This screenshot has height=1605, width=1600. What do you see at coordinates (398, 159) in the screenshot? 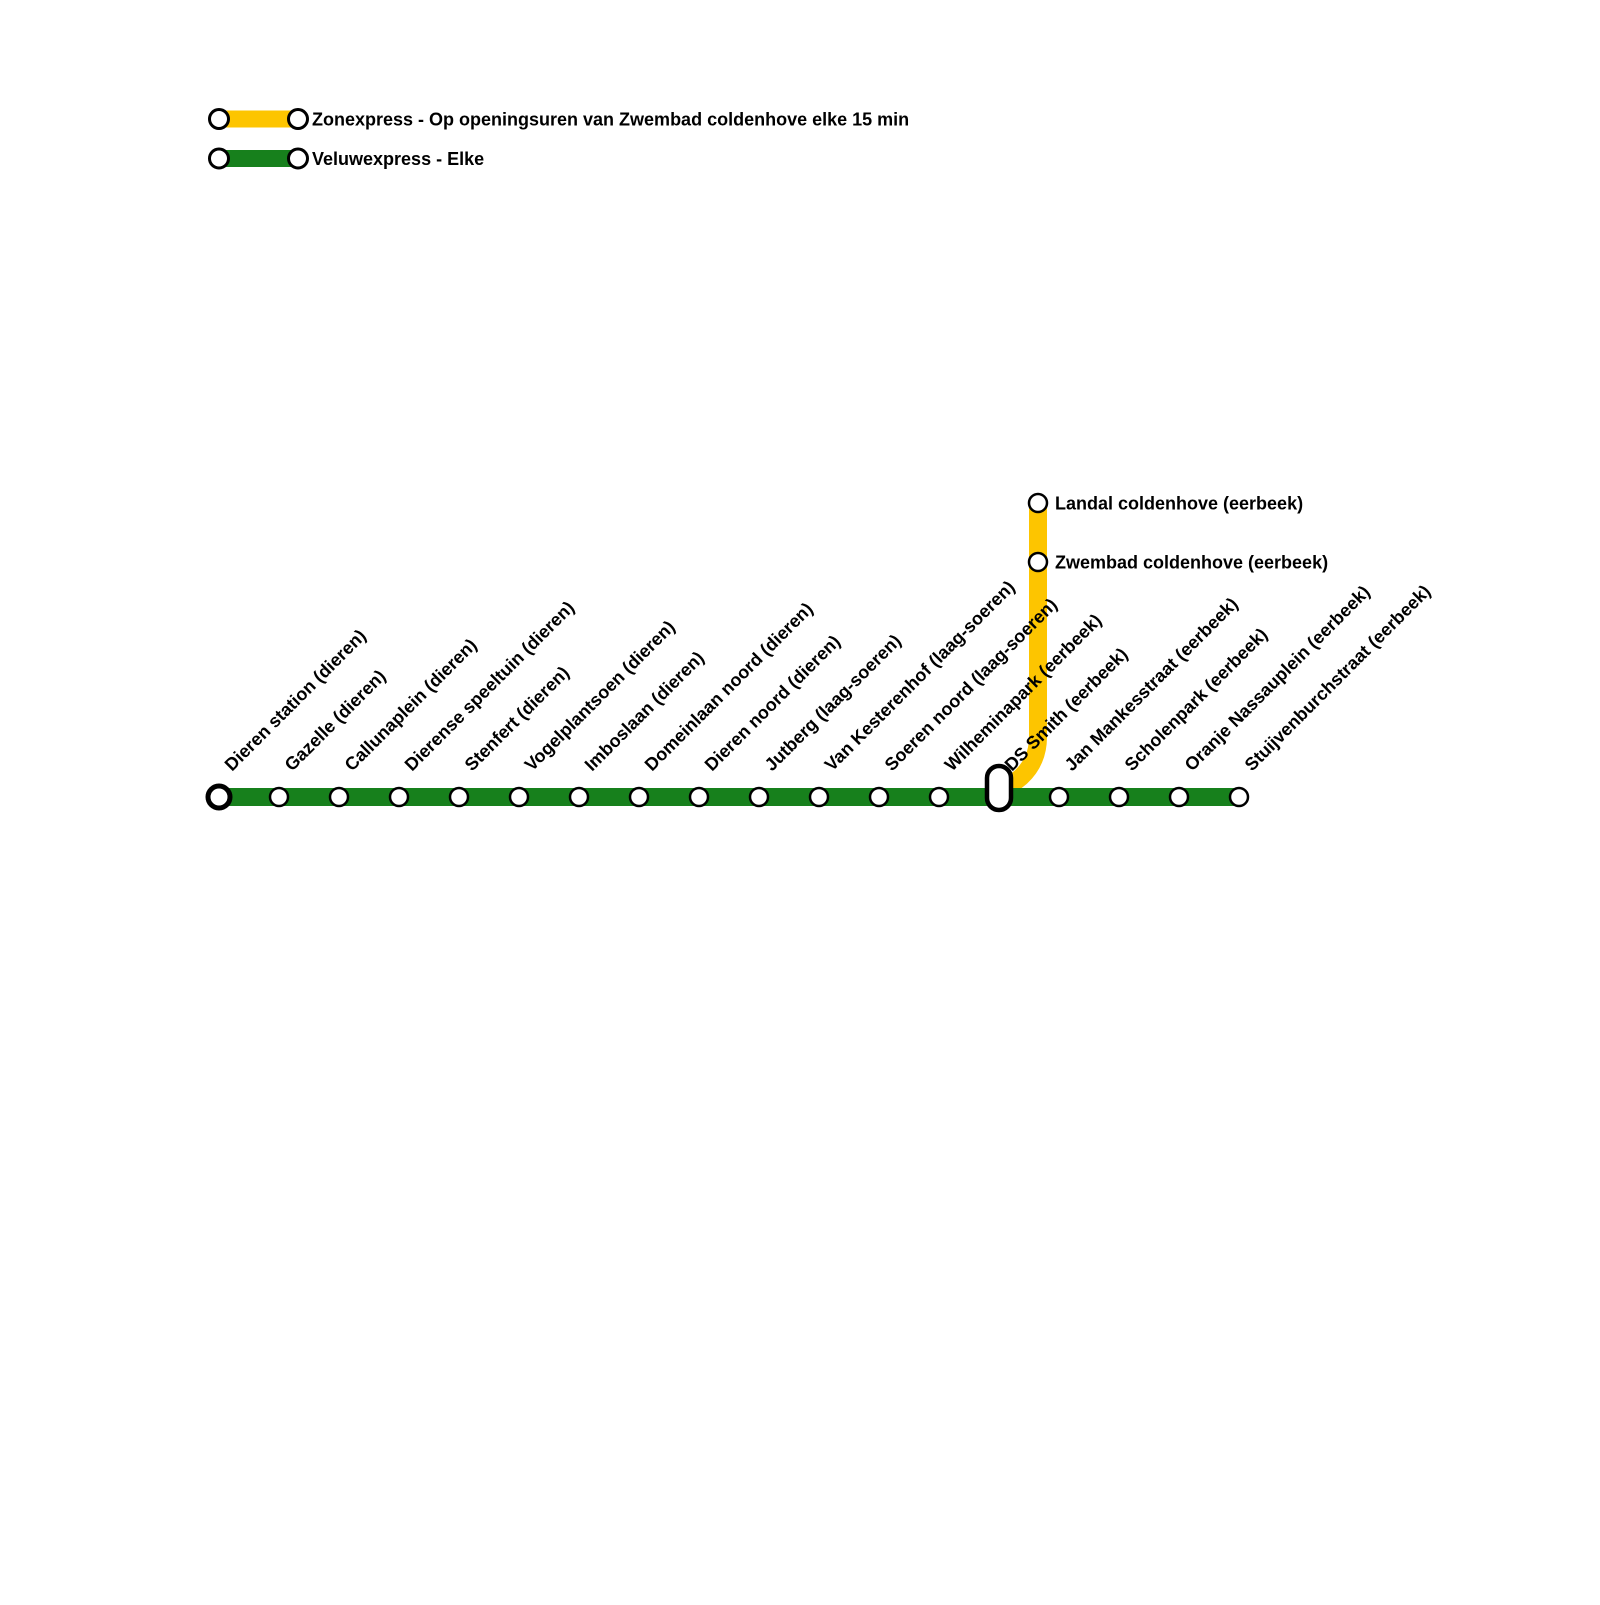
I see `legend-label-veluwexpress: Veluwexpress - Elke` at bounding box center [398, 159].